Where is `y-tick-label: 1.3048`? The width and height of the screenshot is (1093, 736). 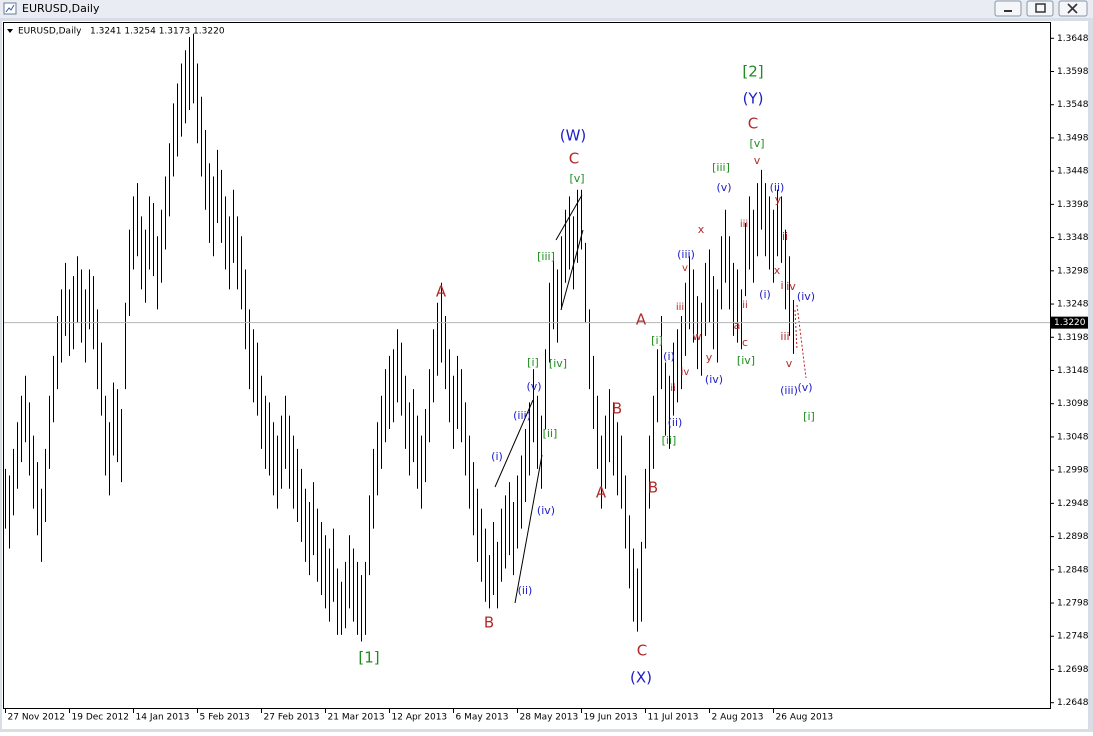
y-tick-label: 1.3048 is located at coordinates (1073, 437).